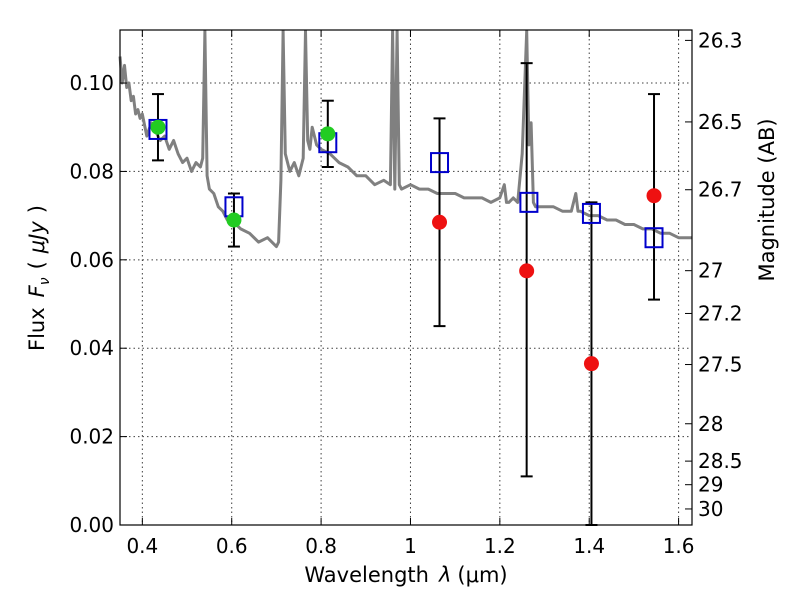  What do you see at coordinates (720, 190) in the screenshot?
I see `mag-tick-label: 26.7` at bounding box center [720, 190].